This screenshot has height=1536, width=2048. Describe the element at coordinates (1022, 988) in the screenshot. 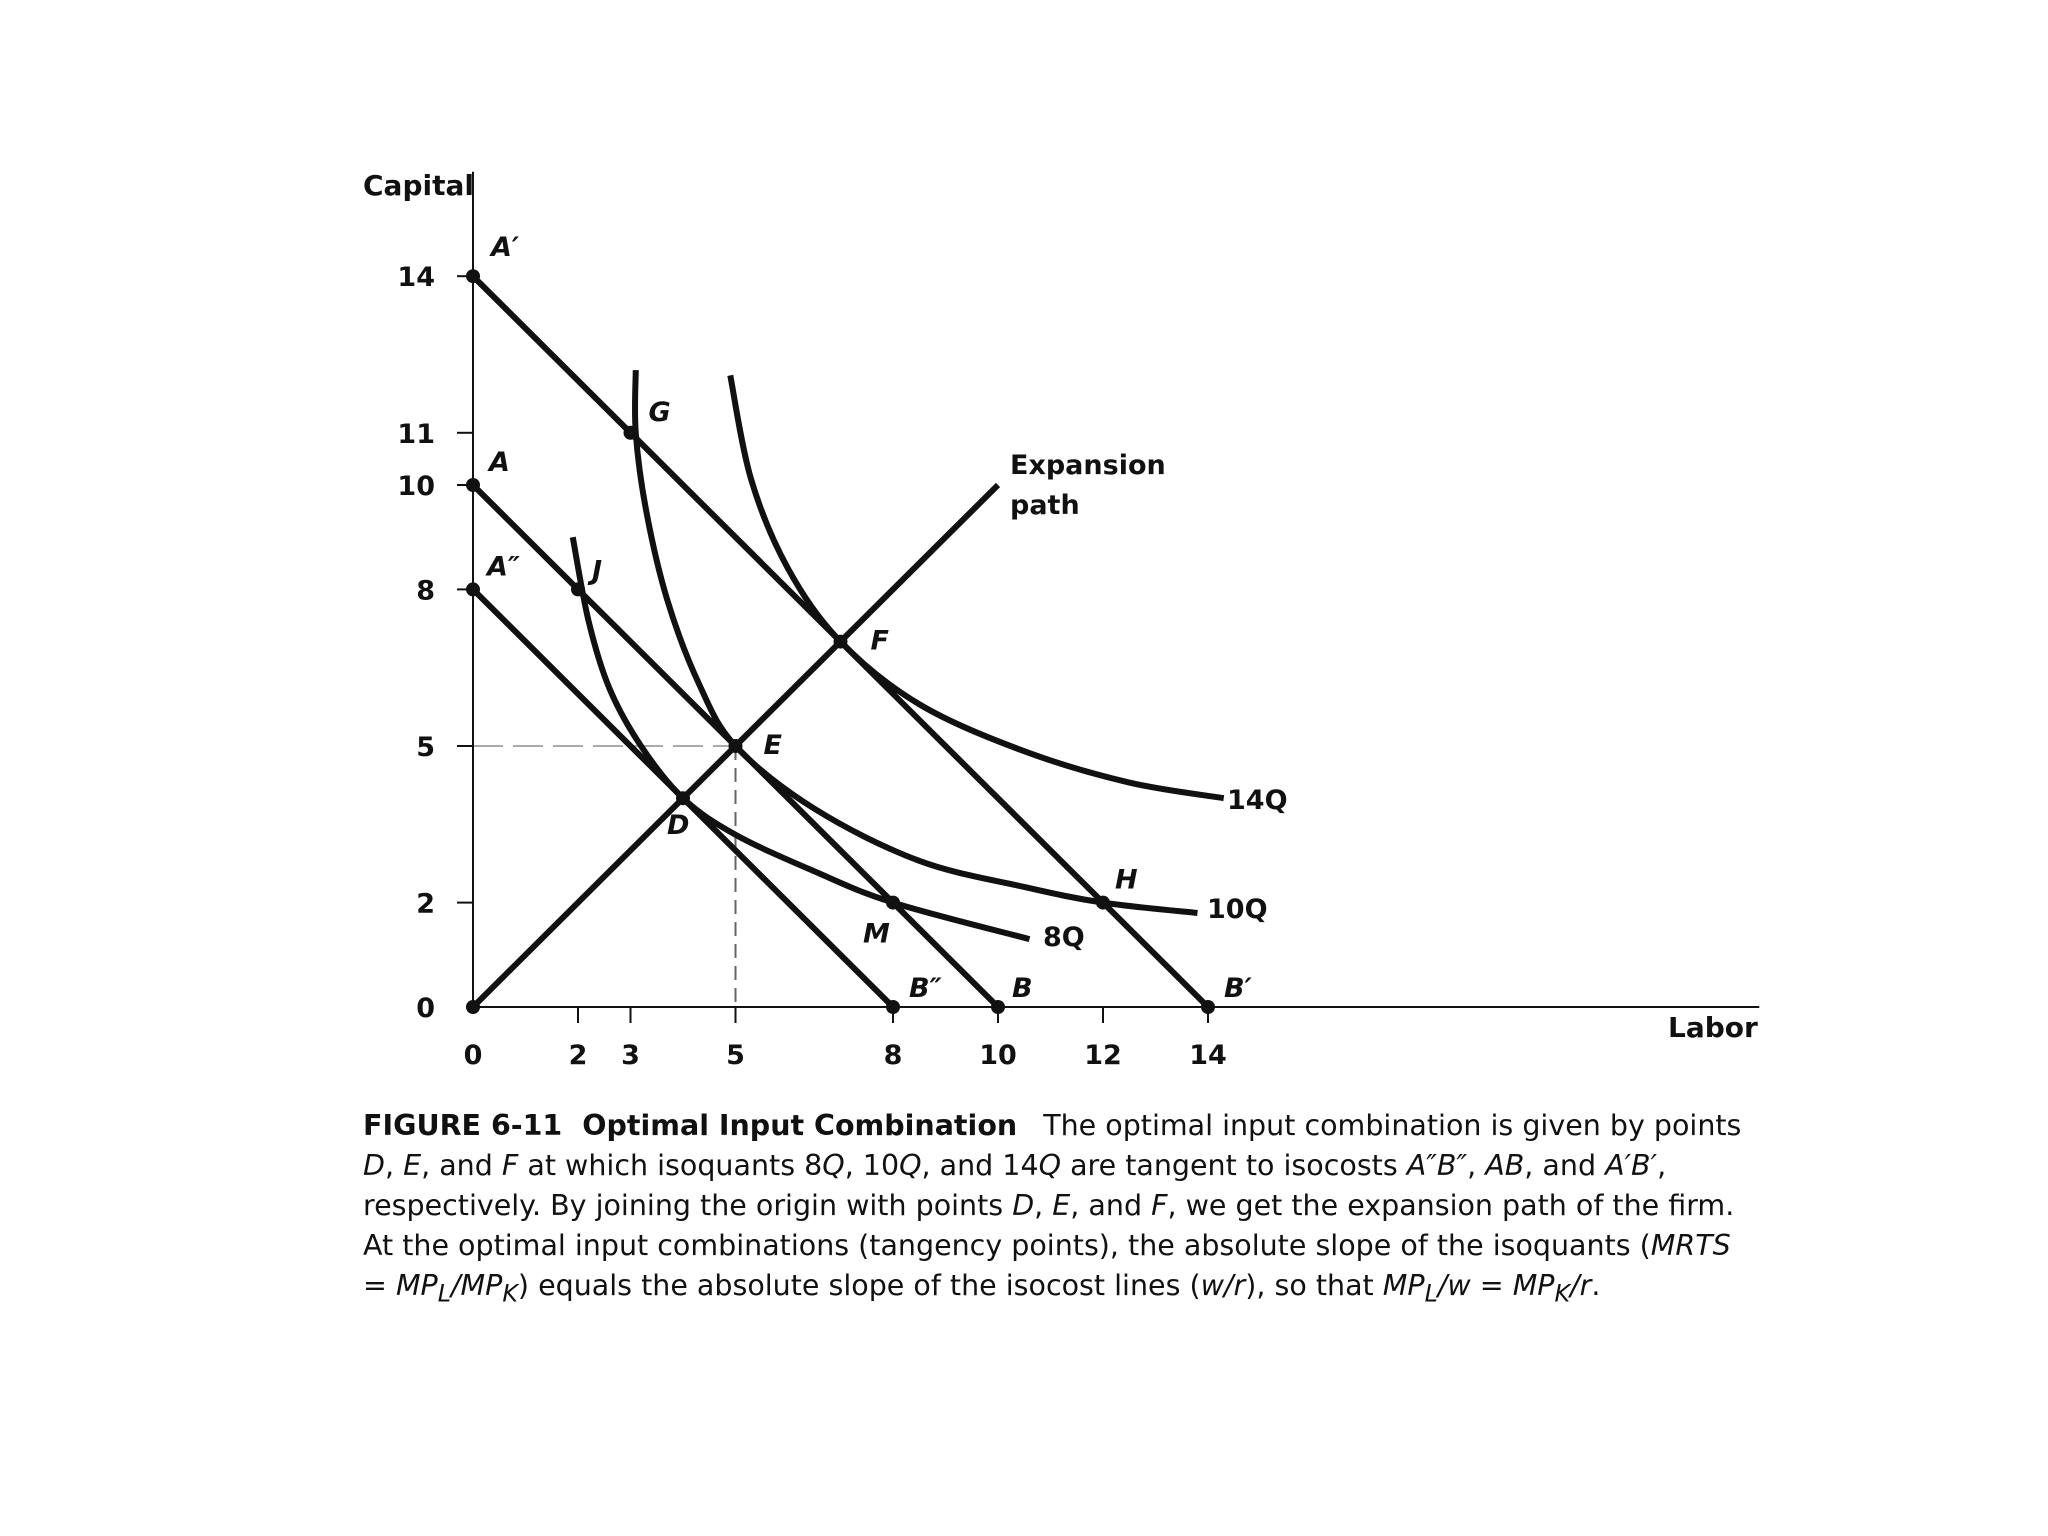

I see `point-label: B` at that location.